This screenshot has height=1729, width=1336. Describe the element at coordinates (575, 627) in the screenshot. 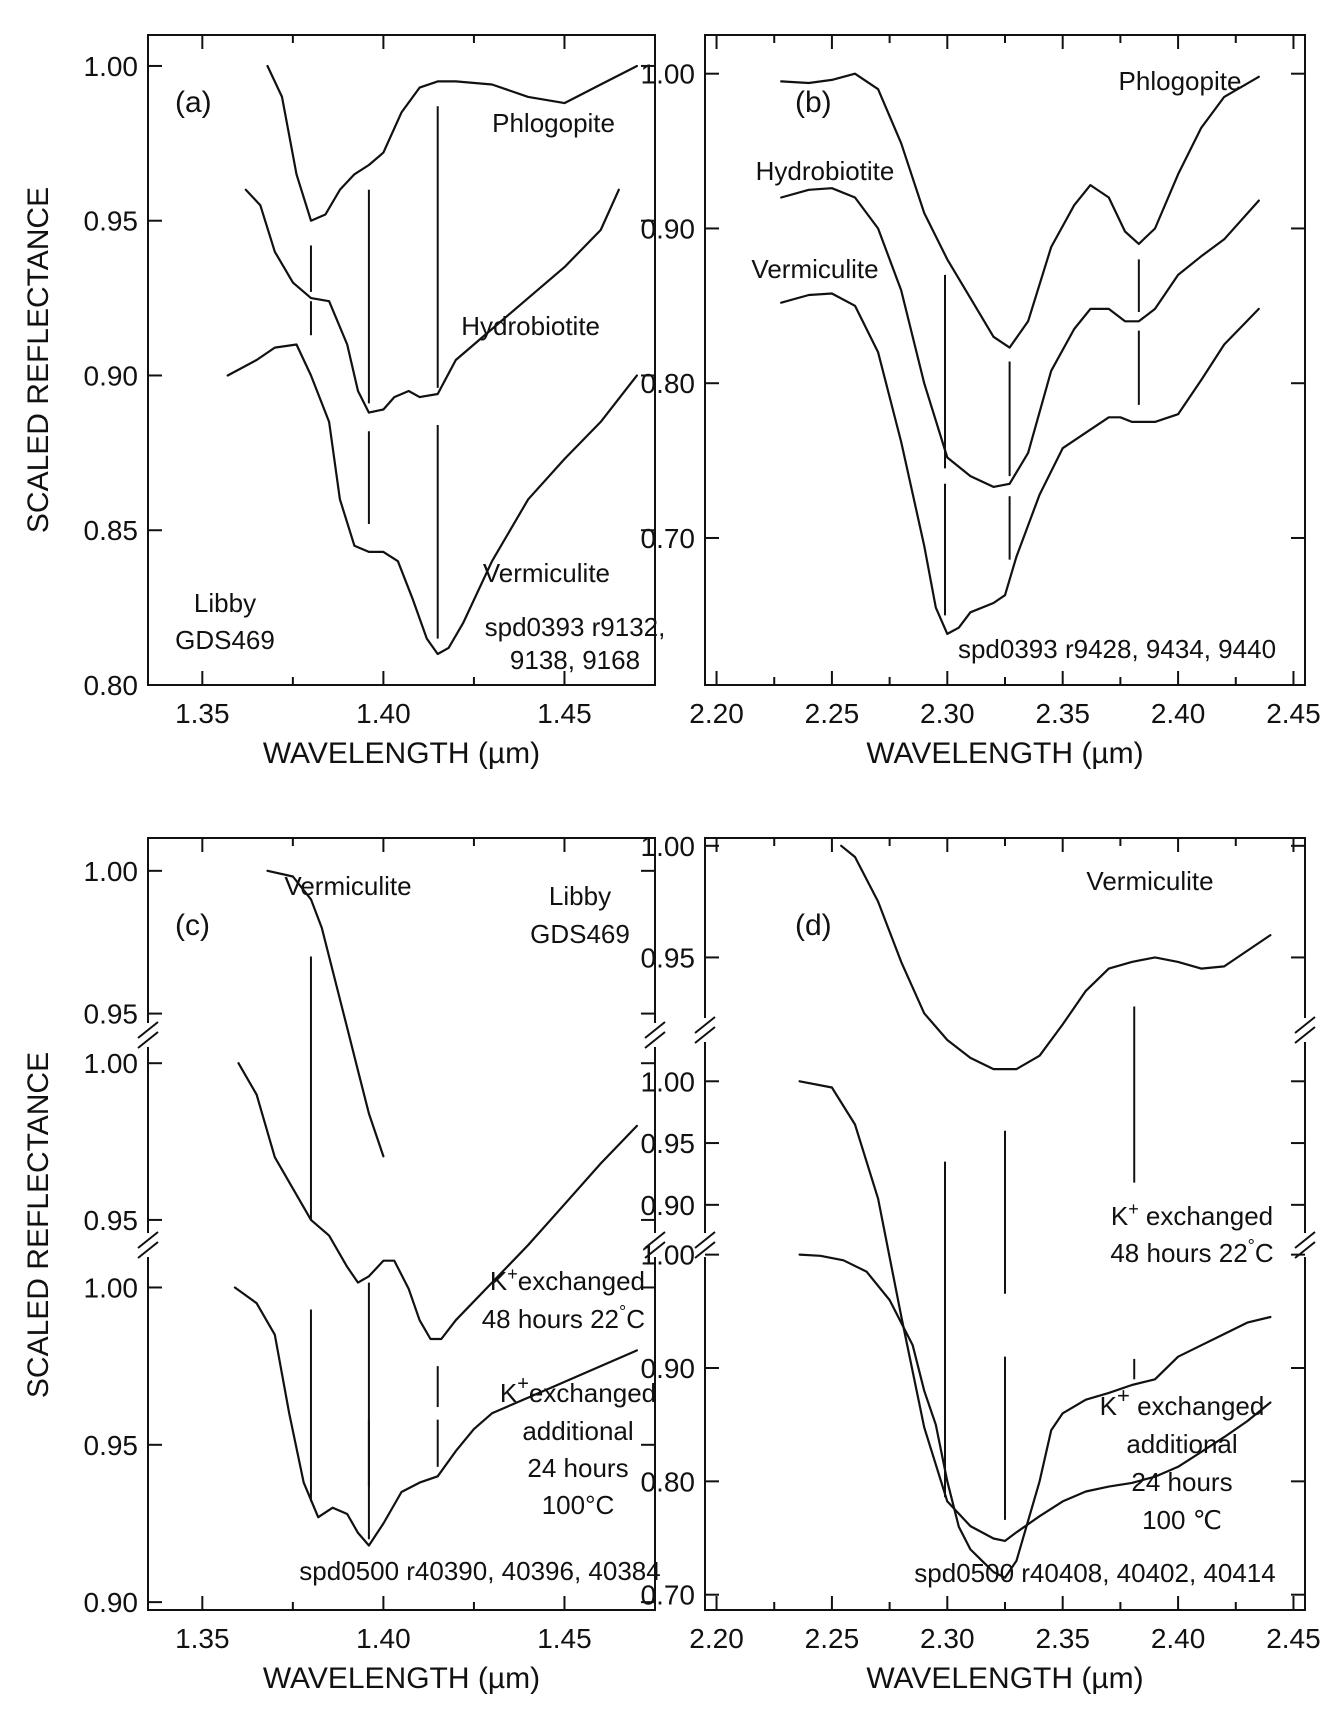

I see `annotation-spd0393-r9132: spd0393 r9132,` at that location.